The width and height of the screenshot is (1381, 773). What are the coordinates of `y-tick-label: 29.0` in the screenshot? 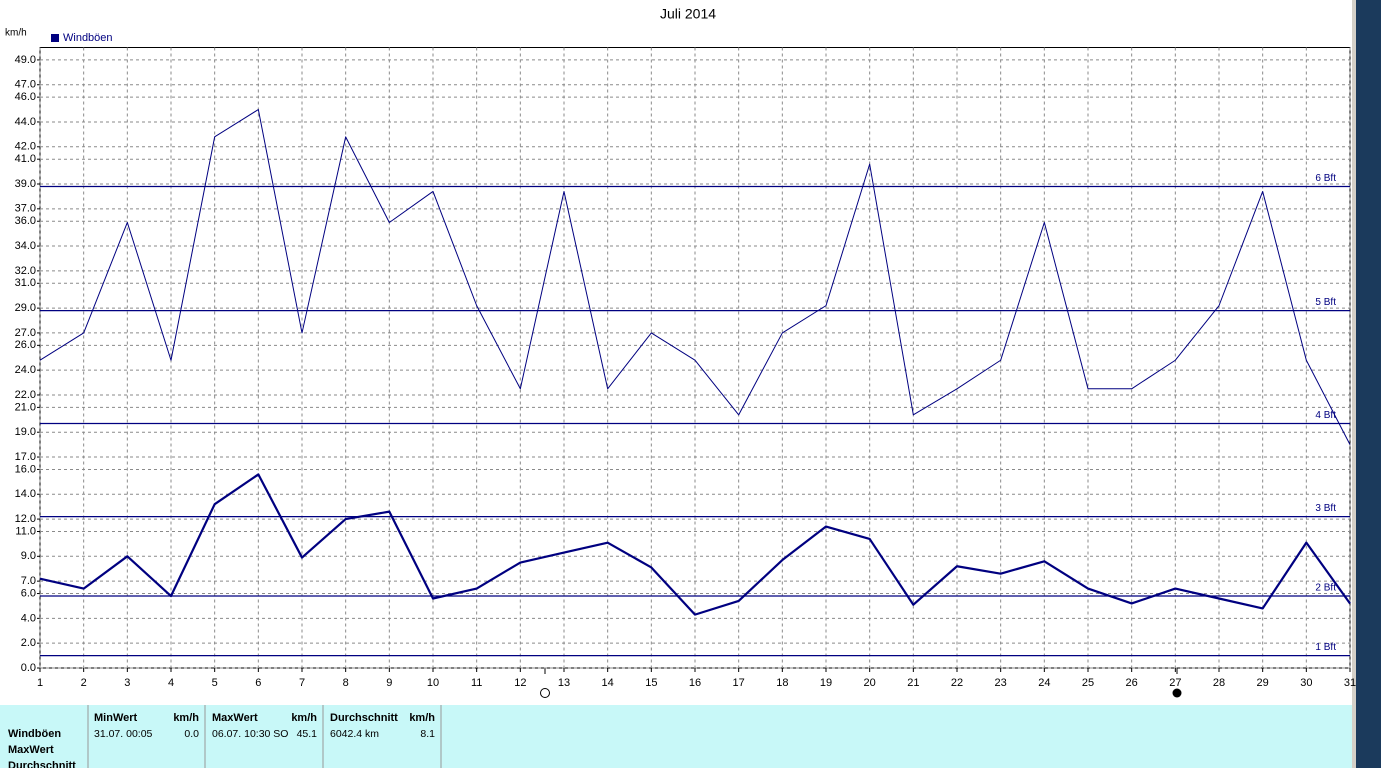 It's located at (25, 308).